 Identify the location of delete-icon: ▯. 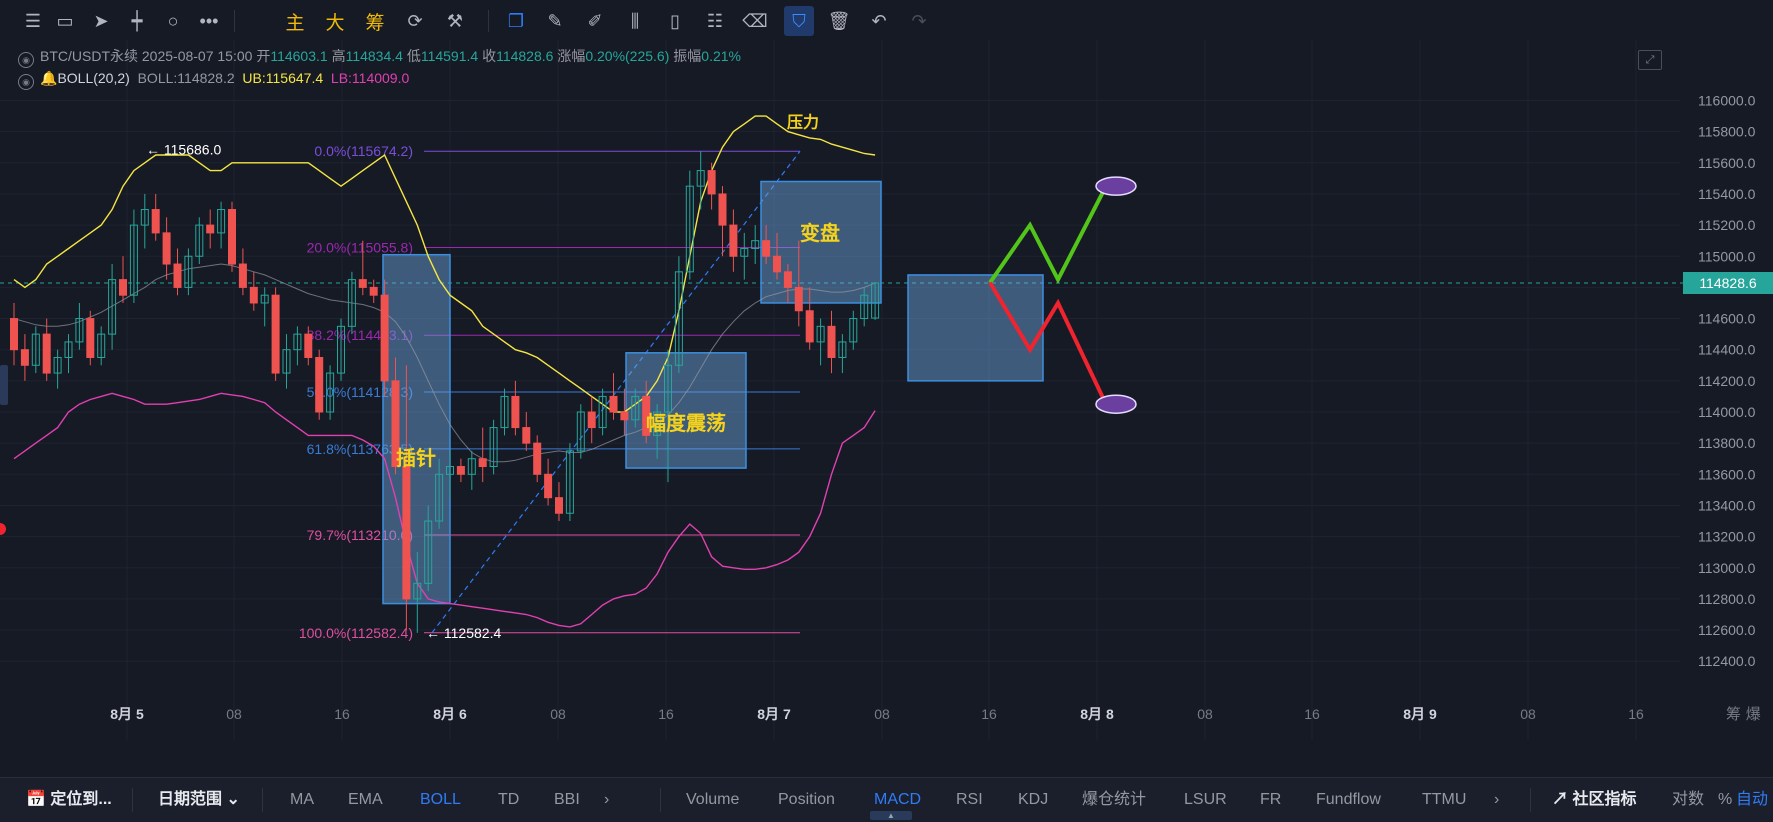
(675, 20).